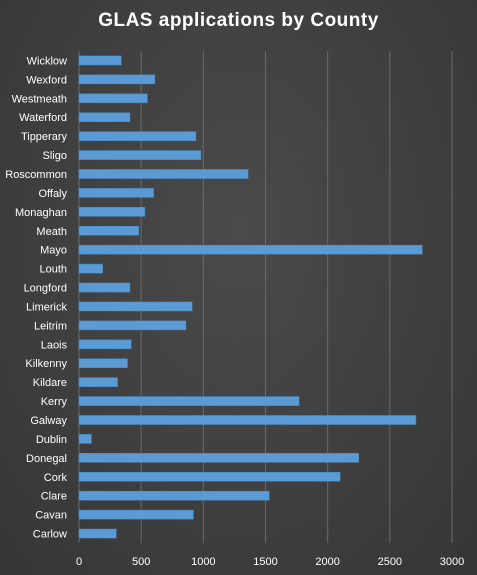  I want to click on bar-donegal, so click(218, 458).